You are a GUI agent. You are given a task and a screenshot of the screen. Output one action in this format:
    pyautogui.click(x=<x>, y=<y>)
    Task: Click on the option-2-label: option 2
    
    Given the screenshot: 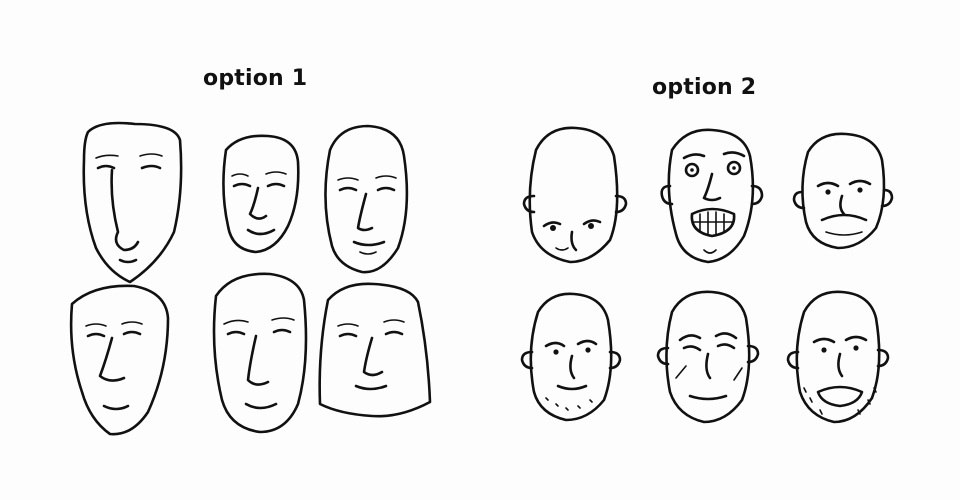 What is the action you would take?
    pyautogui.click(x=704, y=87)
    